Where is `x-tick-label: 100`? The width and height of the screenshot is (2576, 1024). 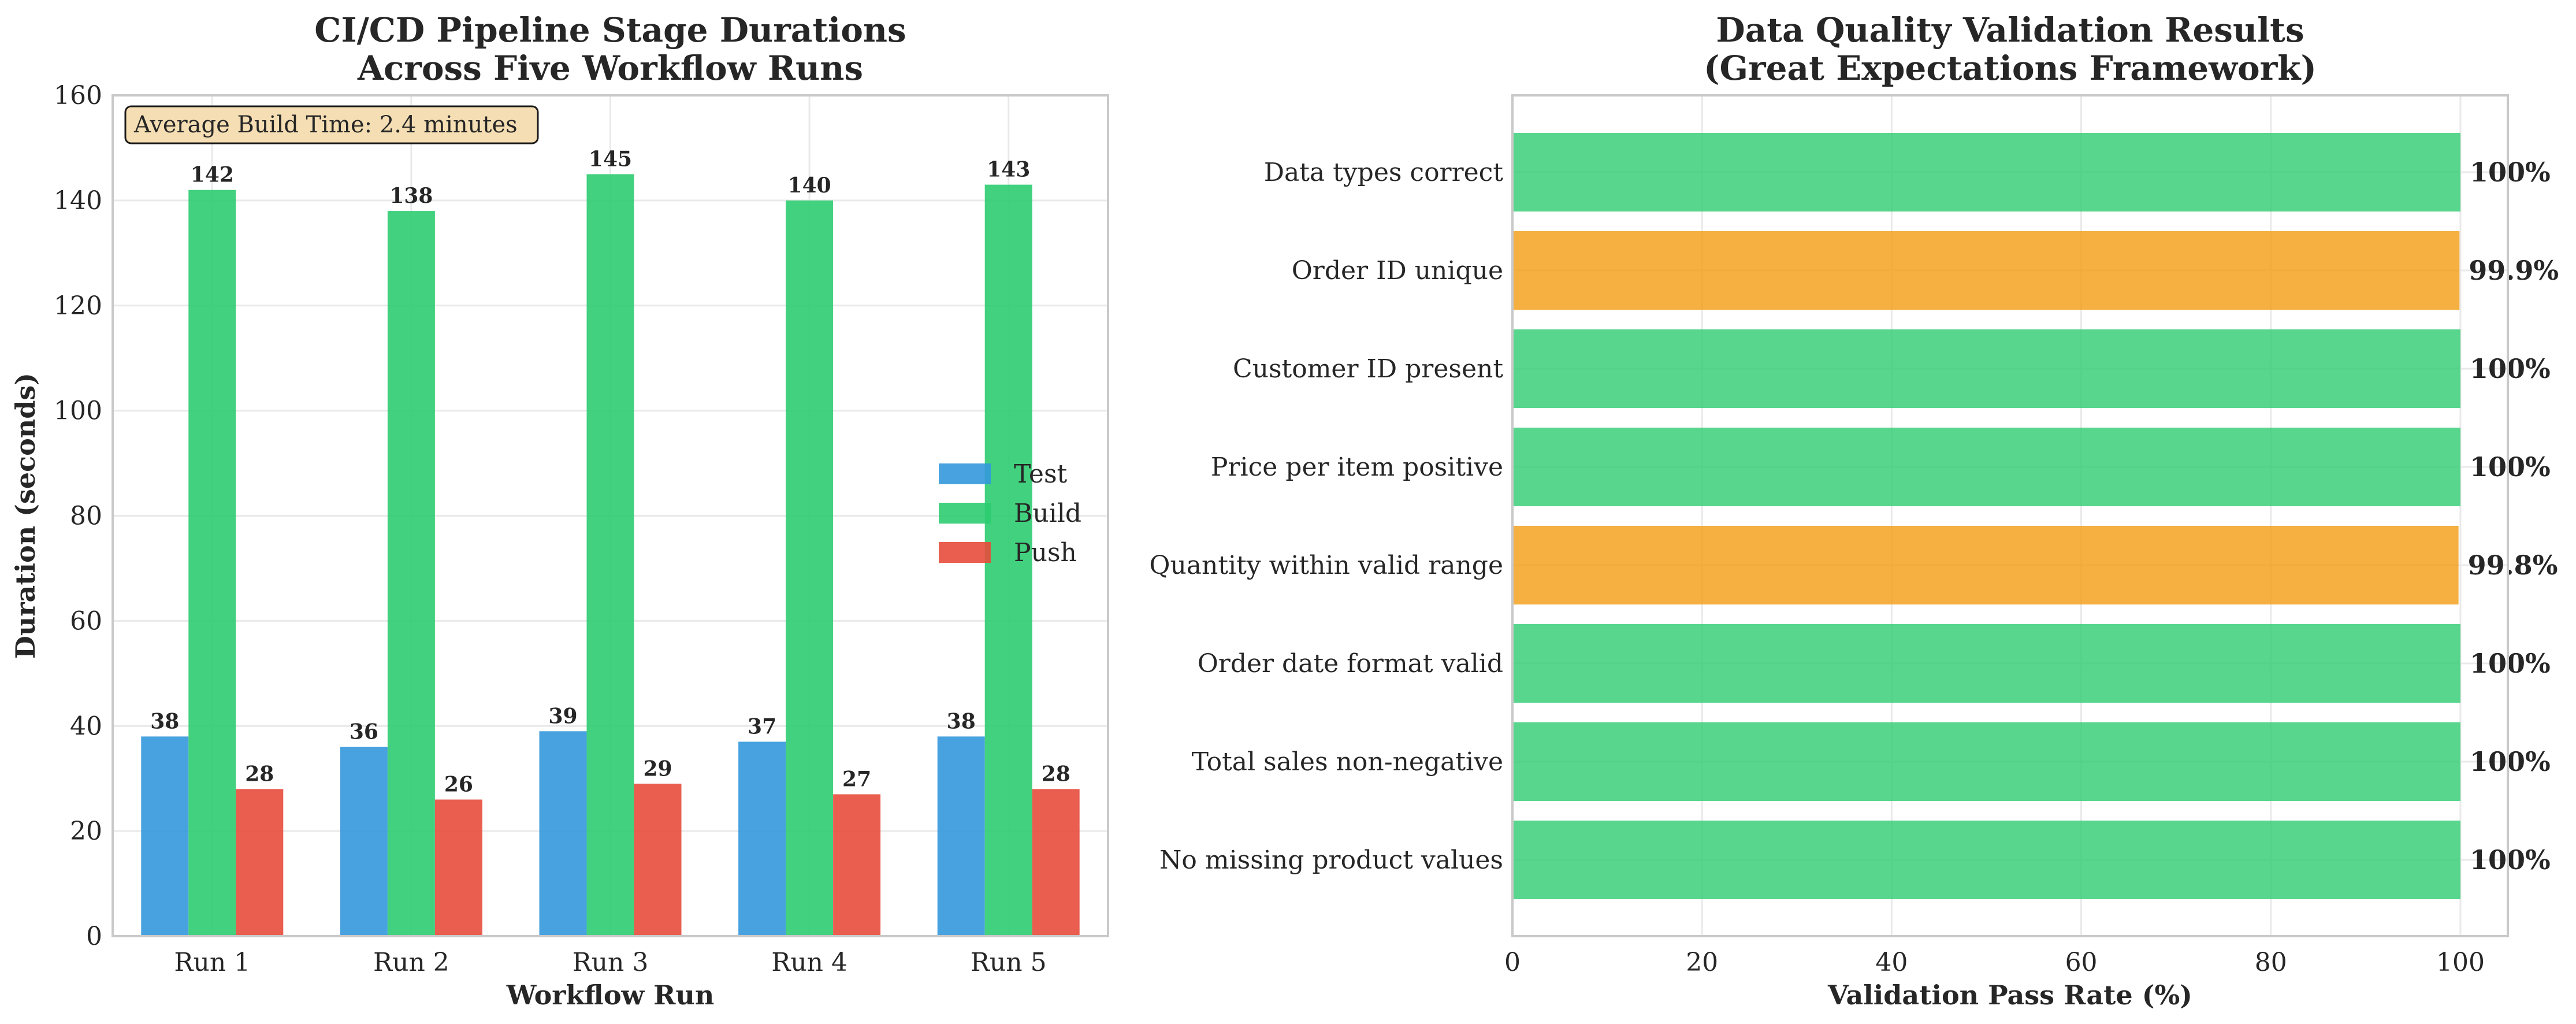 x-tick-label: 100 is located at coordinates (2460, 962).